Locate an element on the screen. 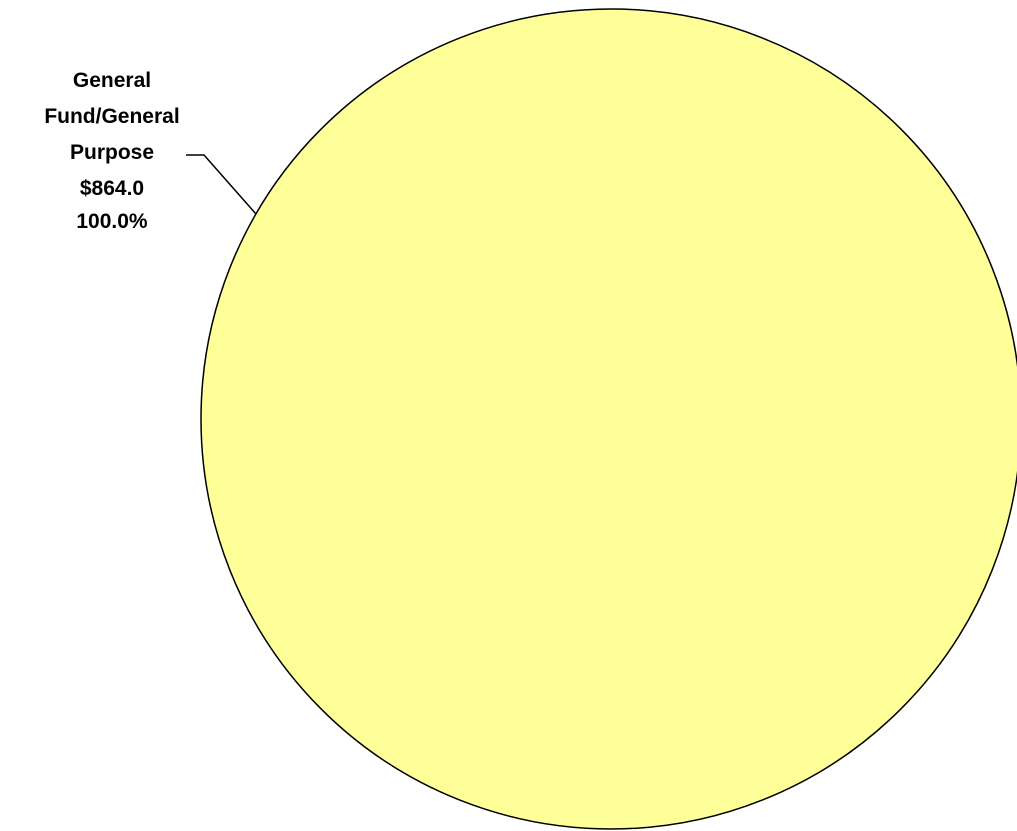  slice-label-line-2: Fund/General is located at coordinates (111, 116).